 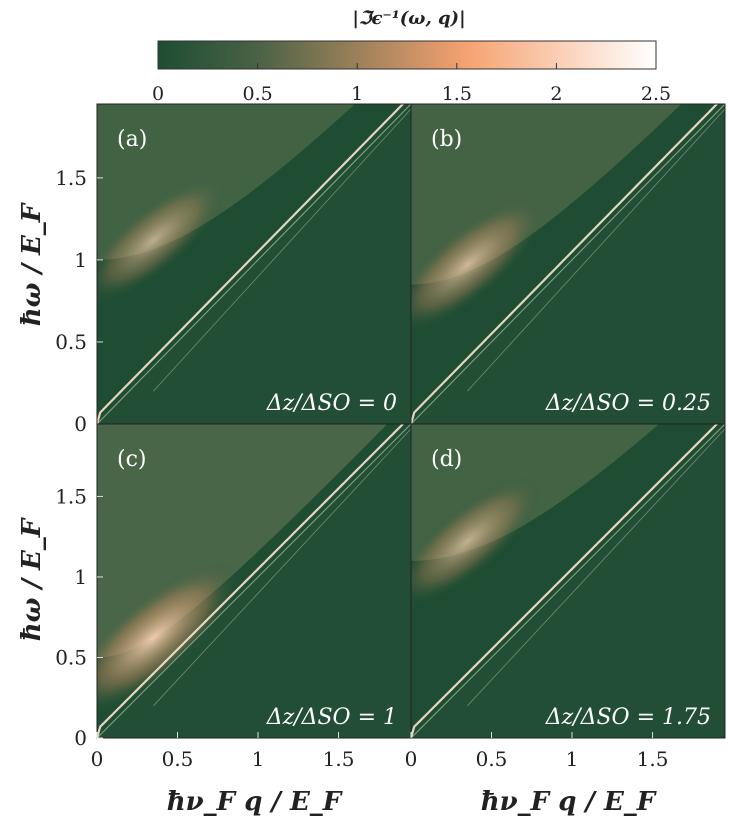 I want to click on colorbar-tick-label: 1, so click(x=357, y=94).